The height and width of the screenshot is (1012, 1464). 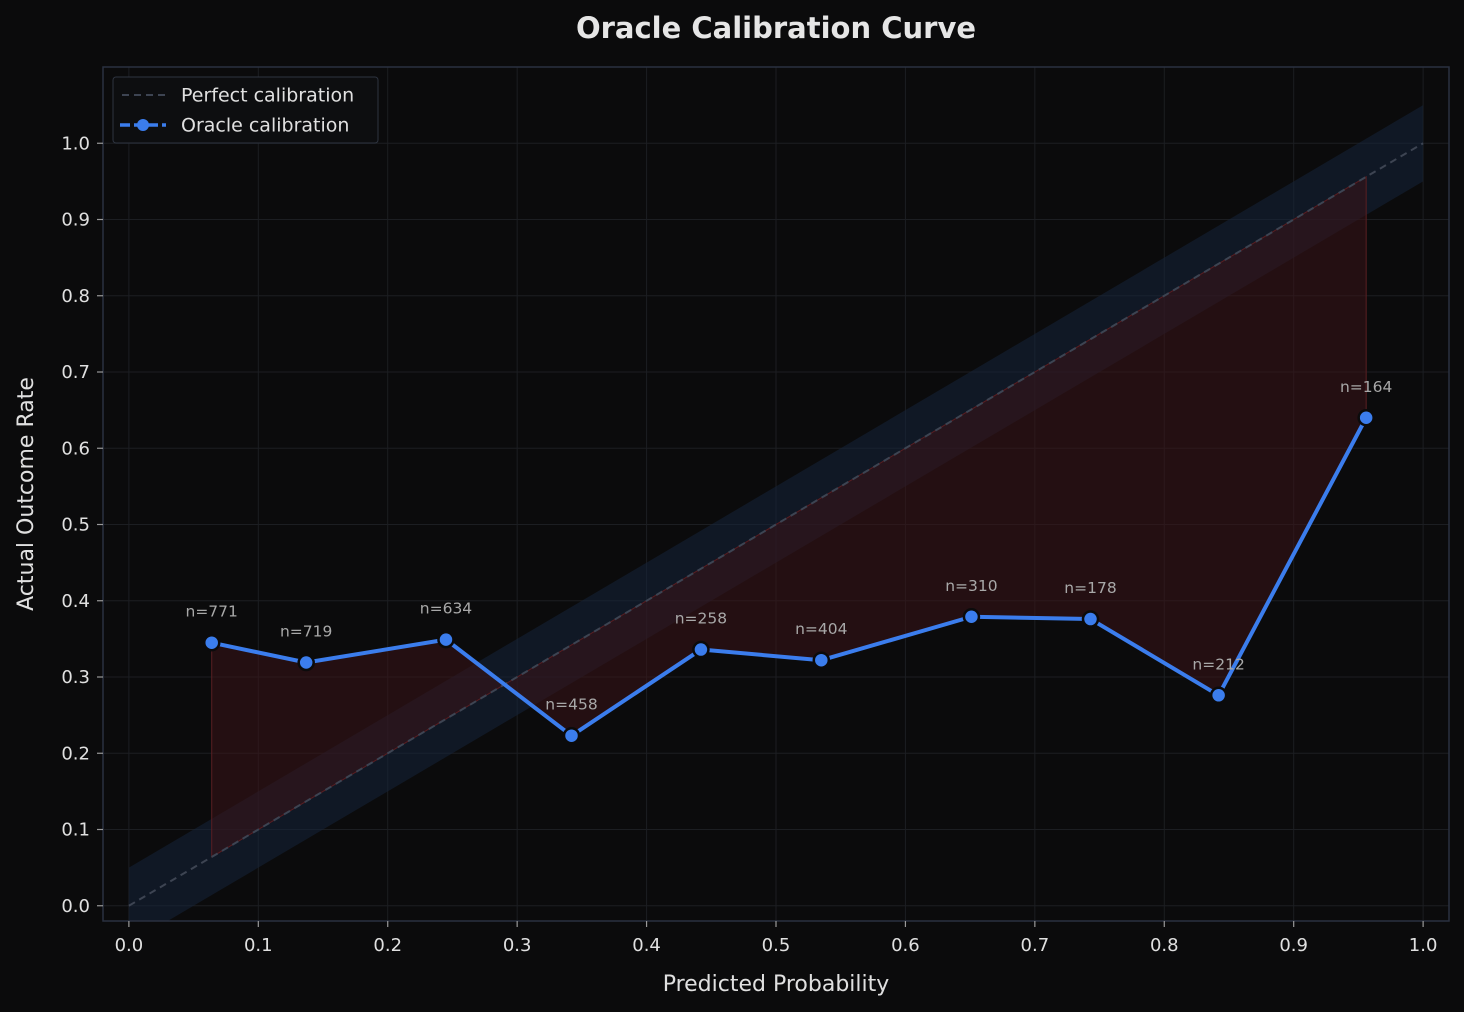 I want to click on x-axis-label: Predicted Probability, so click(x=776, y=984).